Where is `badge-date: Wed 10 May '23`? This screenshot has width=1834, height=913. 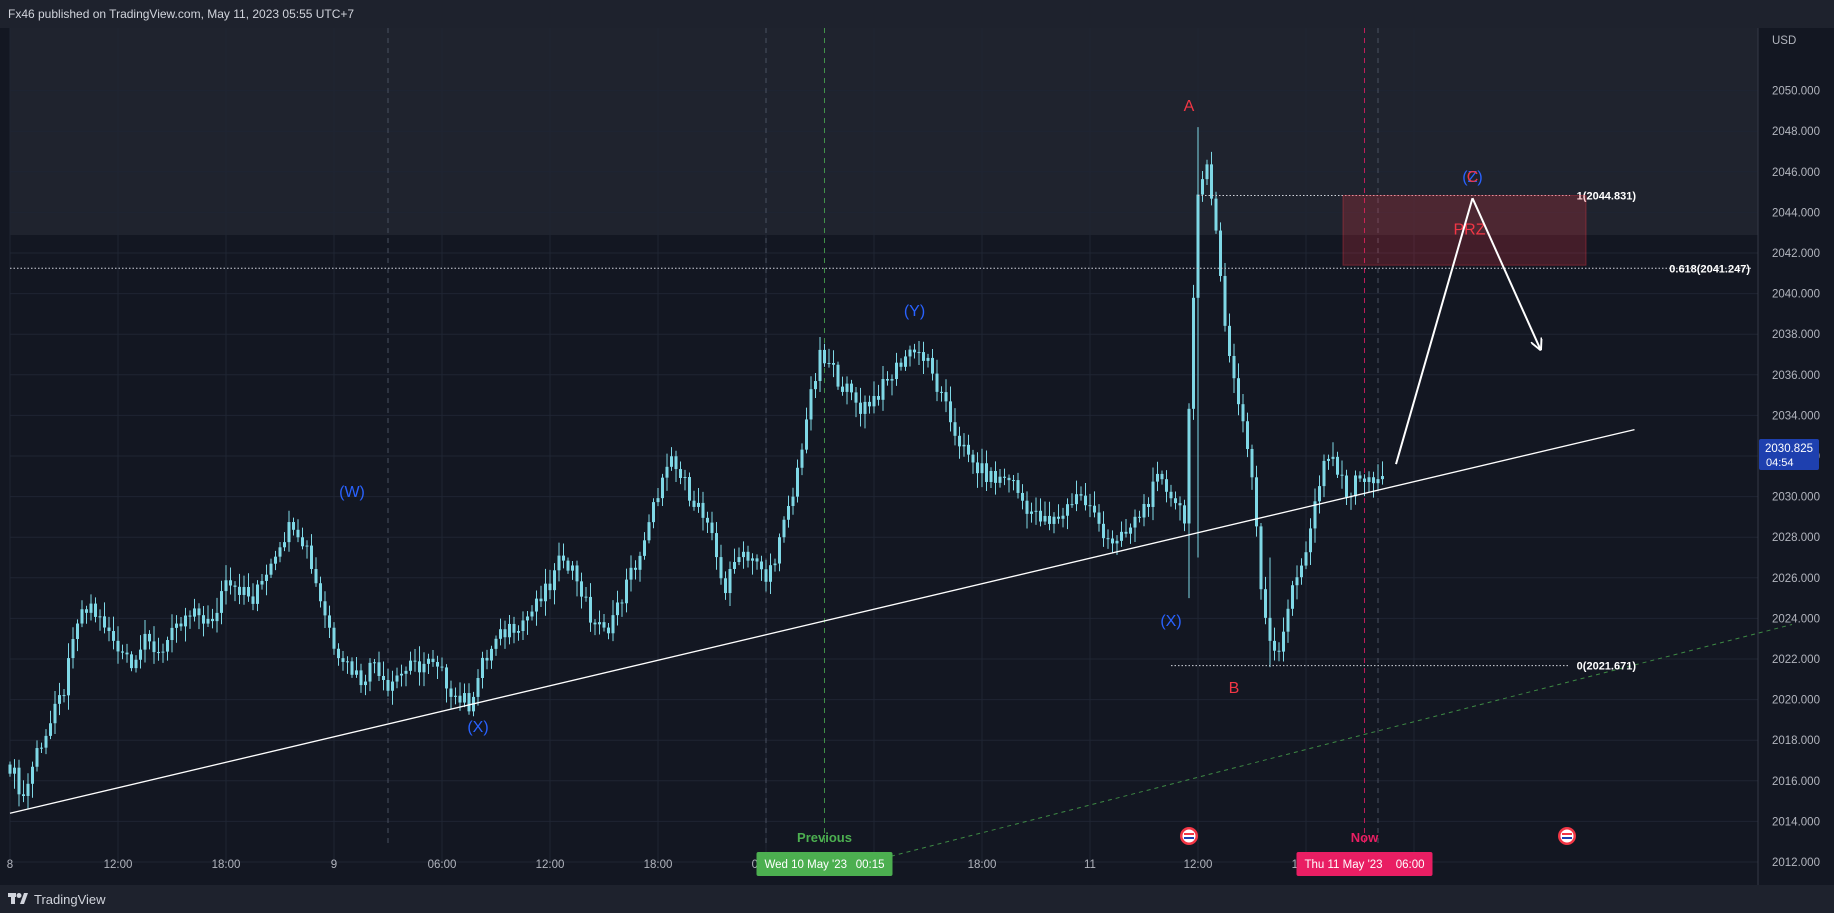 badge-date: Wed 10 May '23 is located at coordinates (806, 865).